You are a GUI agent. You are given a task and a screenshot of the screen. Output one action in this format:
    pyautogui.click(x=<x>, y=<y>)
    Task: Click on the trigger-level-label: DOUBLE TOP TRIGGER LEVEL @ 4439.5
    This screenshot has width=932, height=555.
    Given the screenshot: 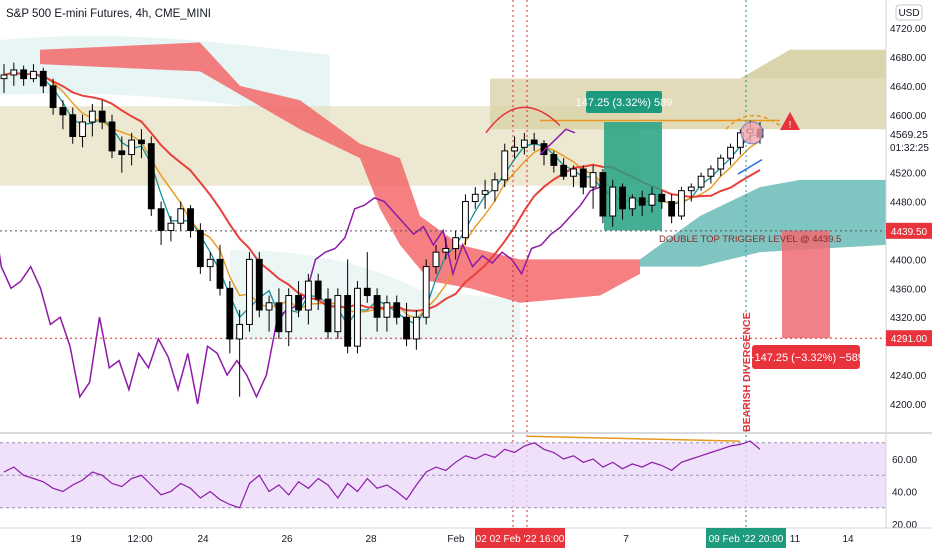 What is the action you would take?
    pyautogui.click(x=750, y=239)
    